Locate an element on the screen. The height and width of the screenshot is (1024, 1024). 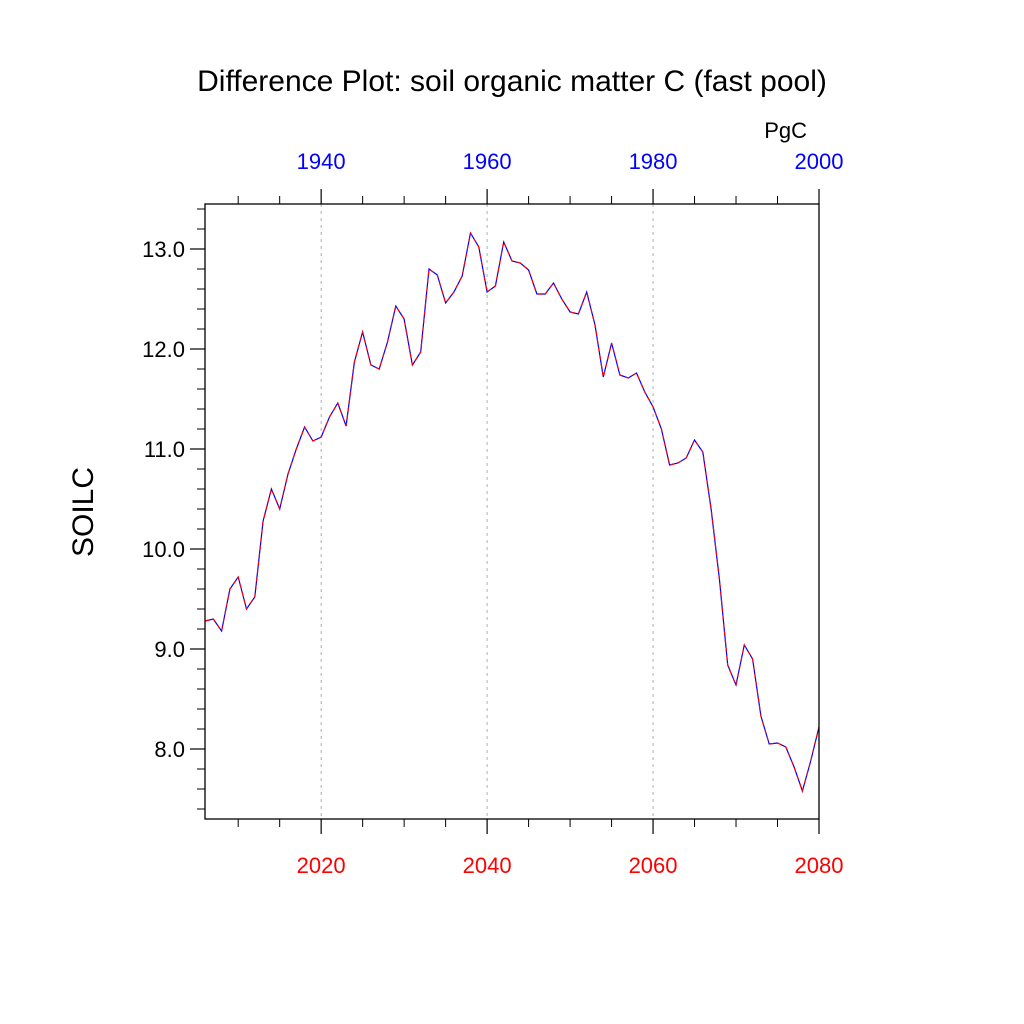
x-tick-label: 2080 is located at coordinates (819, 865).